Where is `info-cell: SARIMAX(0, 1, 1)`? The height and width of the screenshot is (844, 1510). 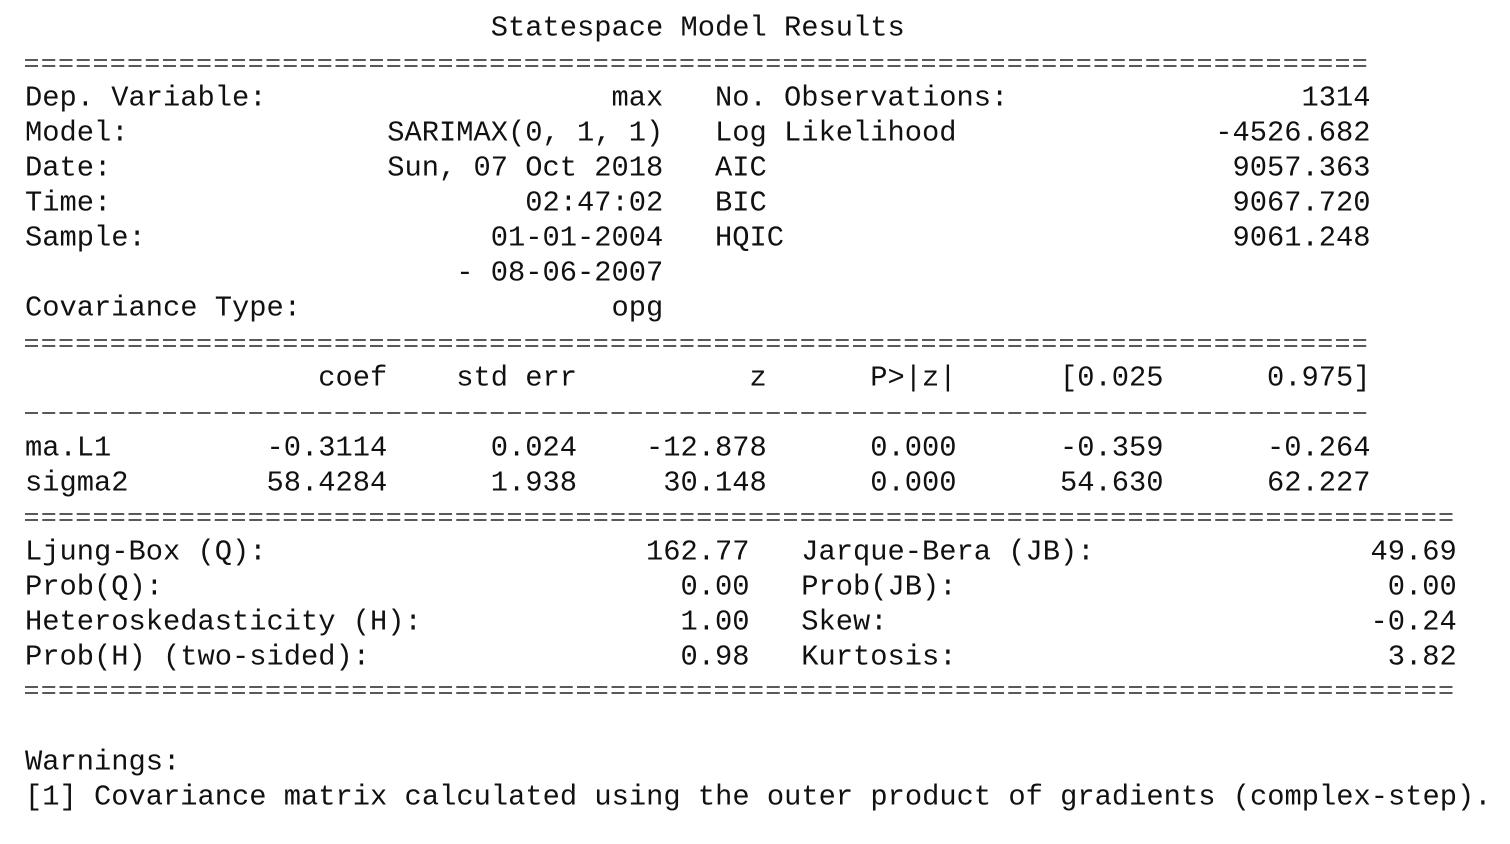 info-cell: SARIMAX(0, 1, 1) is located at coordinates (525, 133).